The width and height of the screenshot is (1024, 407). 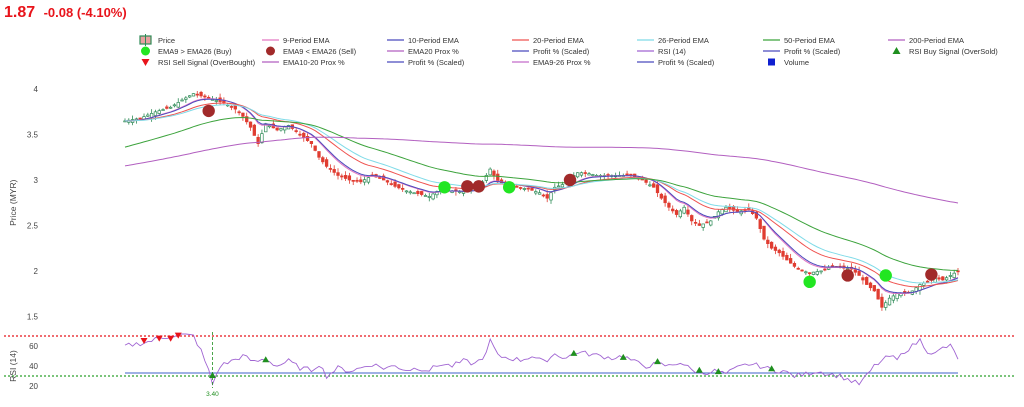 I want to click on legend-item: EMA10-20 Prox %, so click(x=303, y=62).